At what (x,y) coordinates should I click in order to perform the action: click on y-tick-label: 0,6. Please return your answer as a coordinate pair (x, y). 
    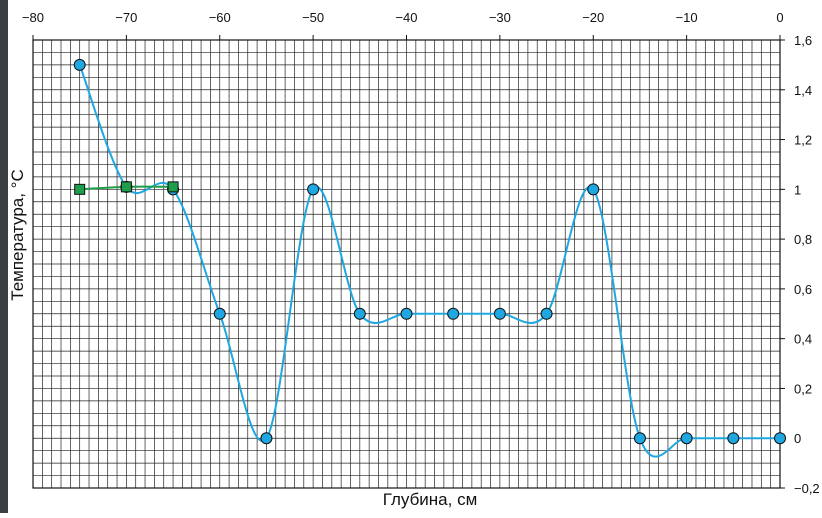
    Looking at the image, I should click on (803, 289).